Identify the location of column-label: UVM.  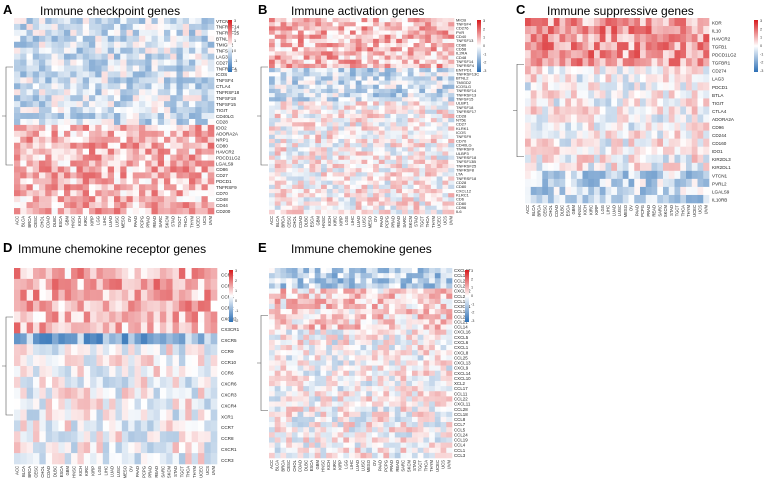
(705, 209).